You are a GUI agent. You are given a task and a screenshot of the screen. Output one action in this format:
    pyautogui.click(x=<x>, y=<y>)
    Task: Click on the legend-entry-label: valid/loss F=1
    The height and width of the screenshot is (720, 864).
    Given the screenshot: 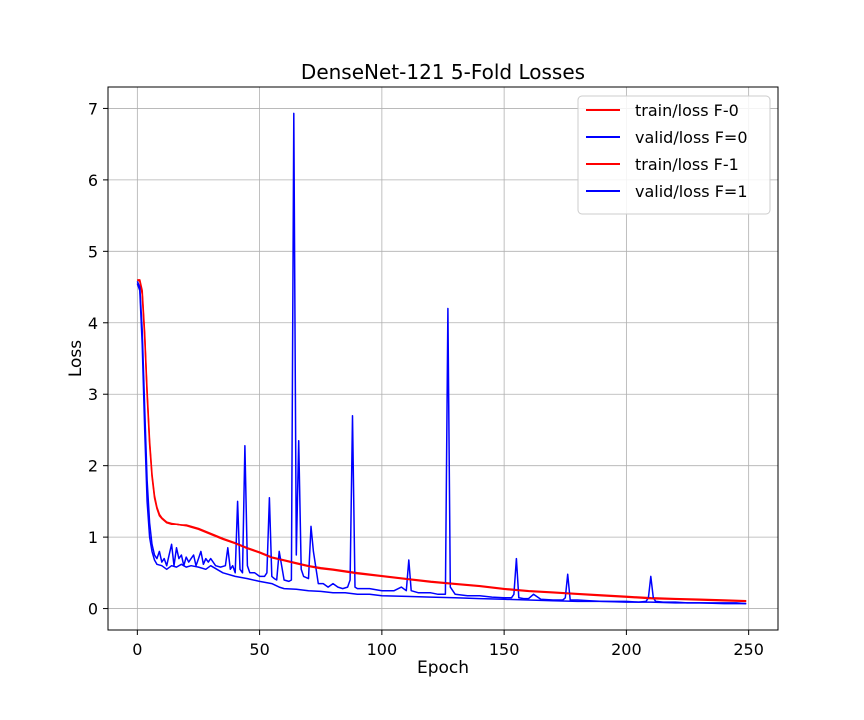 What is the action you would take?
    pyautogui.click(x=691, y=191)
    